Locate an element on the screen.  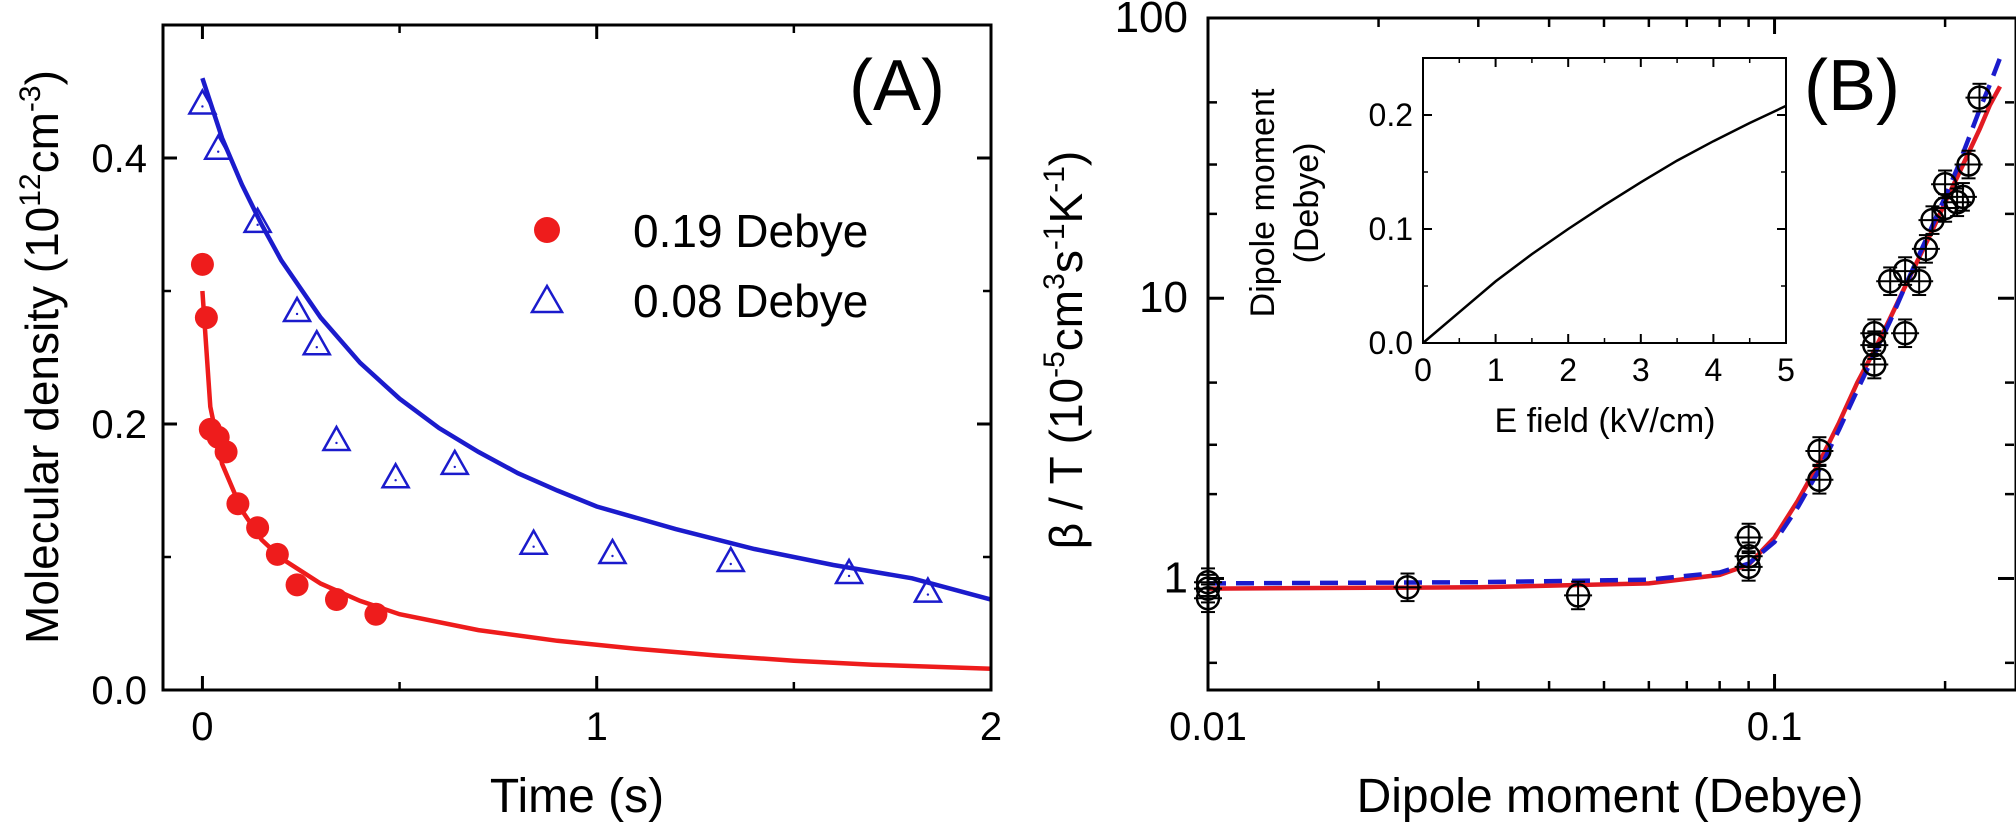
panel-b-ylabel-part-1: β / T (10 is located at coordinates (1066, 463).